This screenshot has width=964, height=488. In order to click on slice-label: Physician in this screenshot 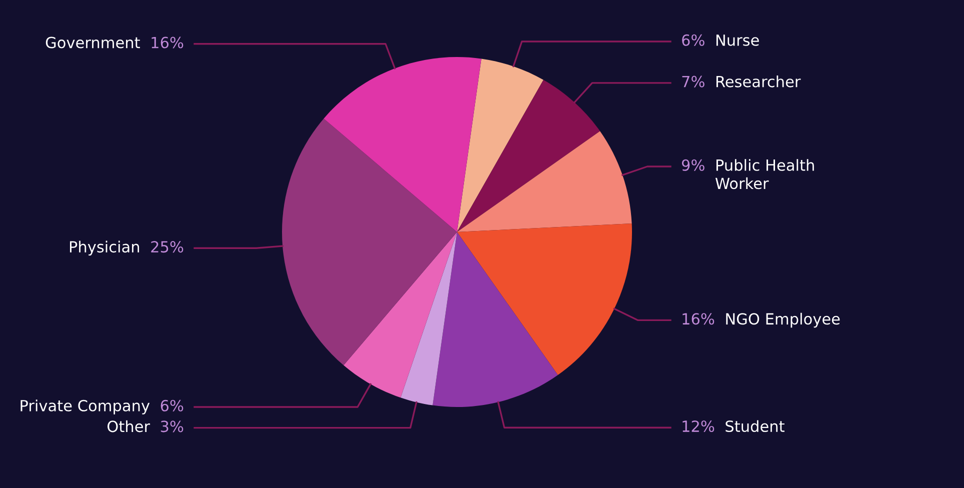, I will do `click(105, 248)`.